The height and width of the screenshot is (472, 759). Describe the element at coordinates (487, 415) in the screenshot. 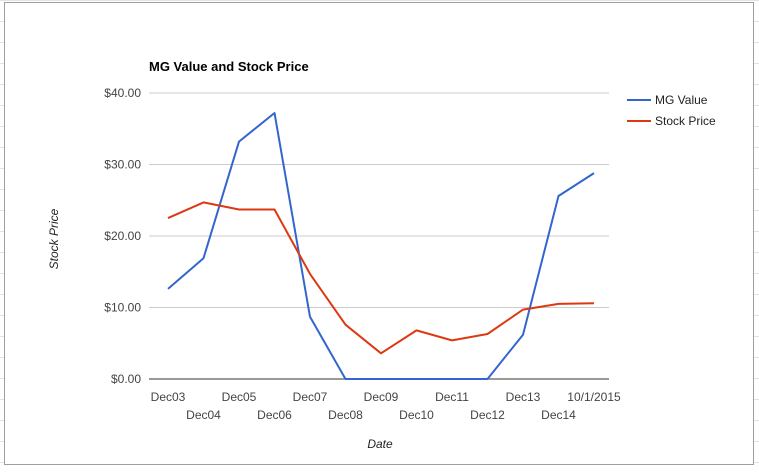

I see `x-tick-label: Dec12` at that location.